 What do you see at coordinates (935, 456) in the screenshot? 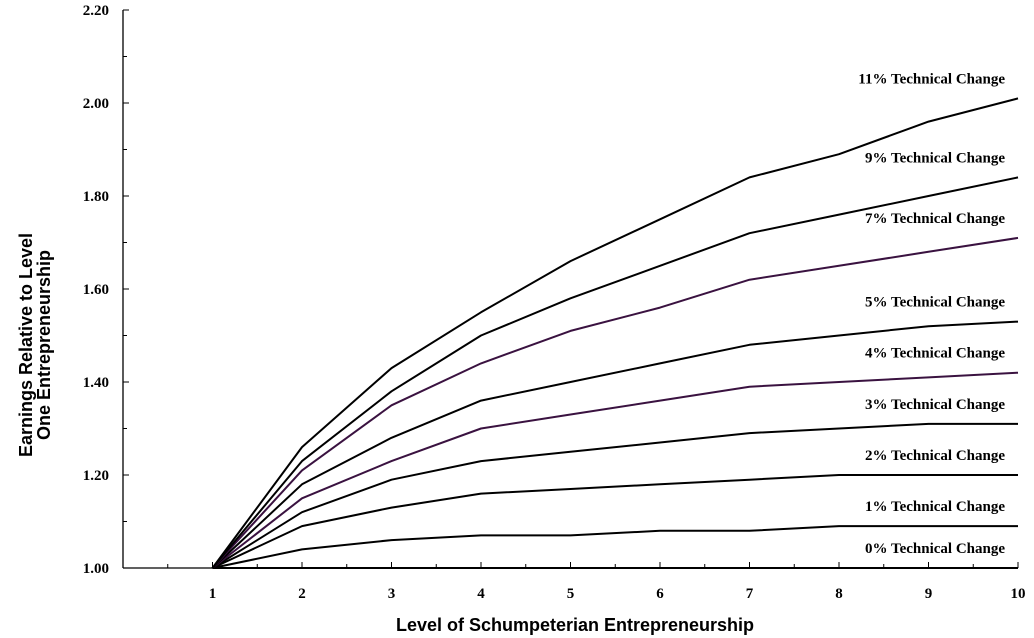
I see `series-label: 2% Technical Change` at bounding box center [935, 456].